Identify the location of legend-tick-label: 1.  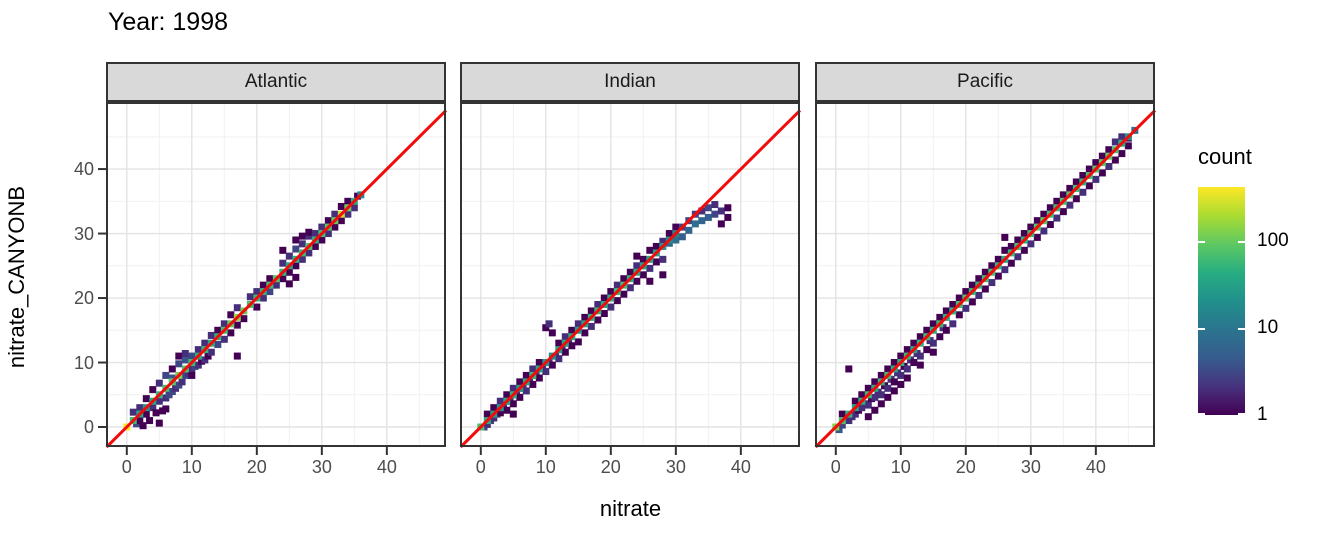
(1262, 414).